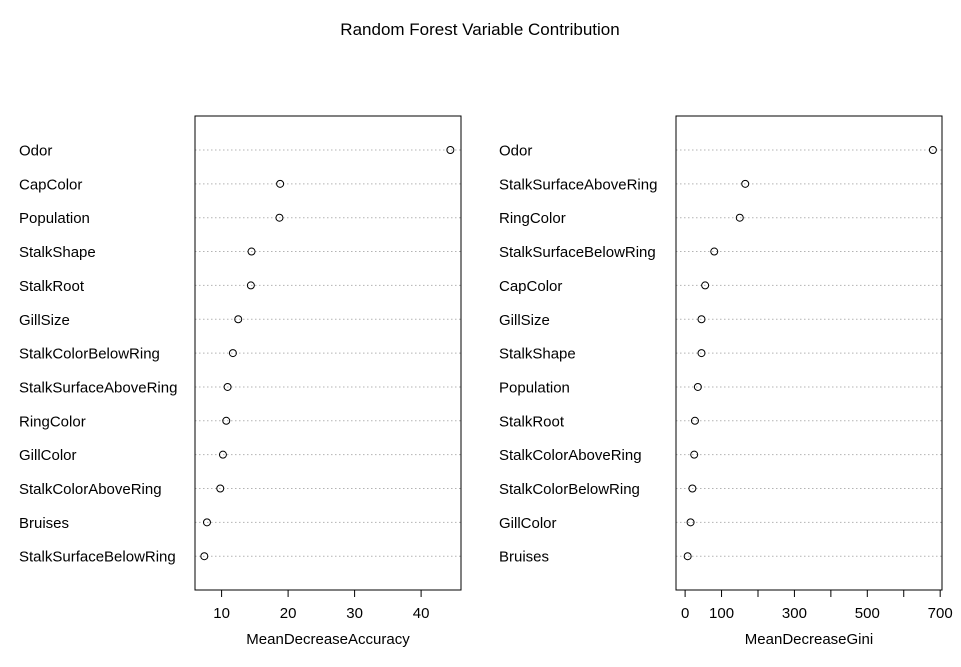 The image size is (961, 667). Describe the element at coordinates (288, 613) in the screenshot. I see `x-tick-label: 20` at that location.